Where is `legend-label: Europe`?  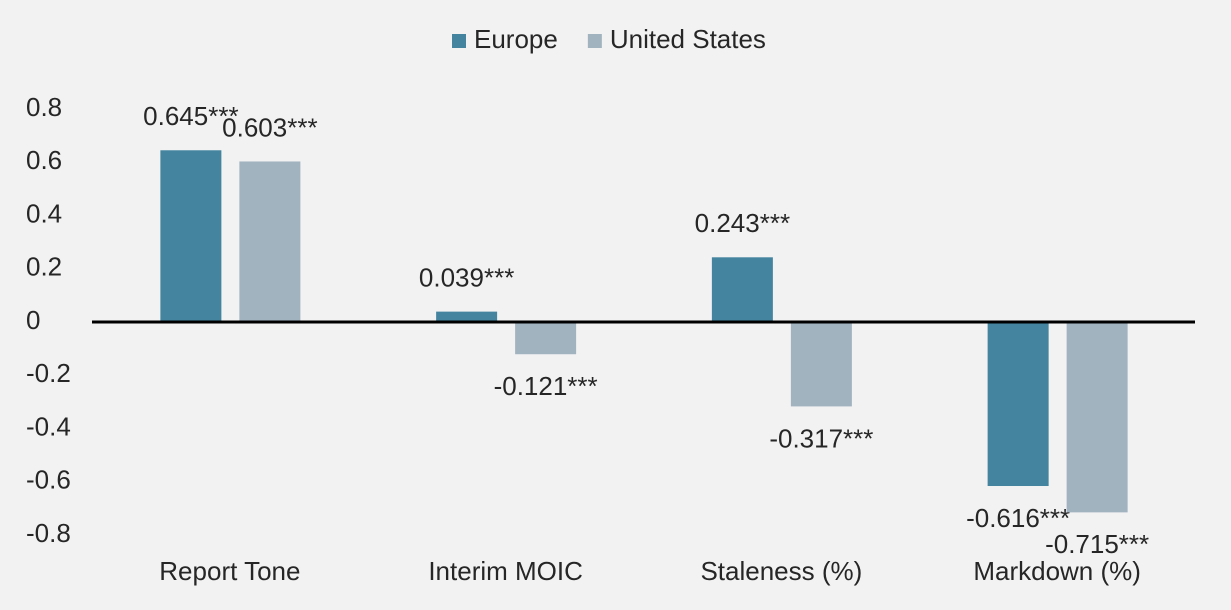 legend-label: Europe is located at coordinates (516, 39).